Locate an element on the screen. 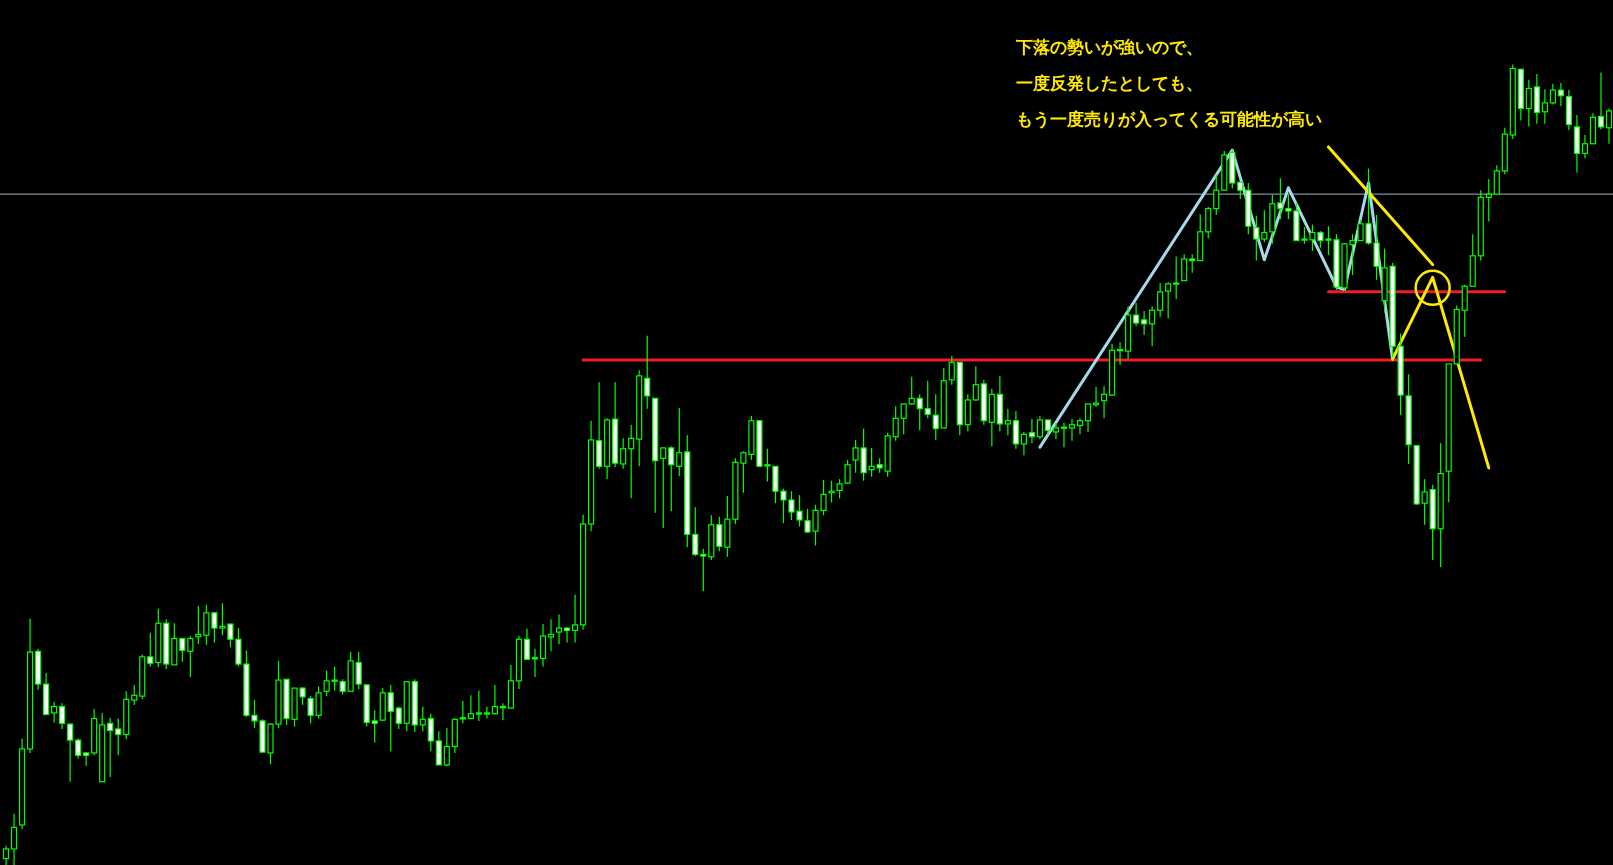 This screenshot has height=865, width=1613. annotation: もう一度売りが入ってくる可能性が高い is located at coordinates (1169, 119).